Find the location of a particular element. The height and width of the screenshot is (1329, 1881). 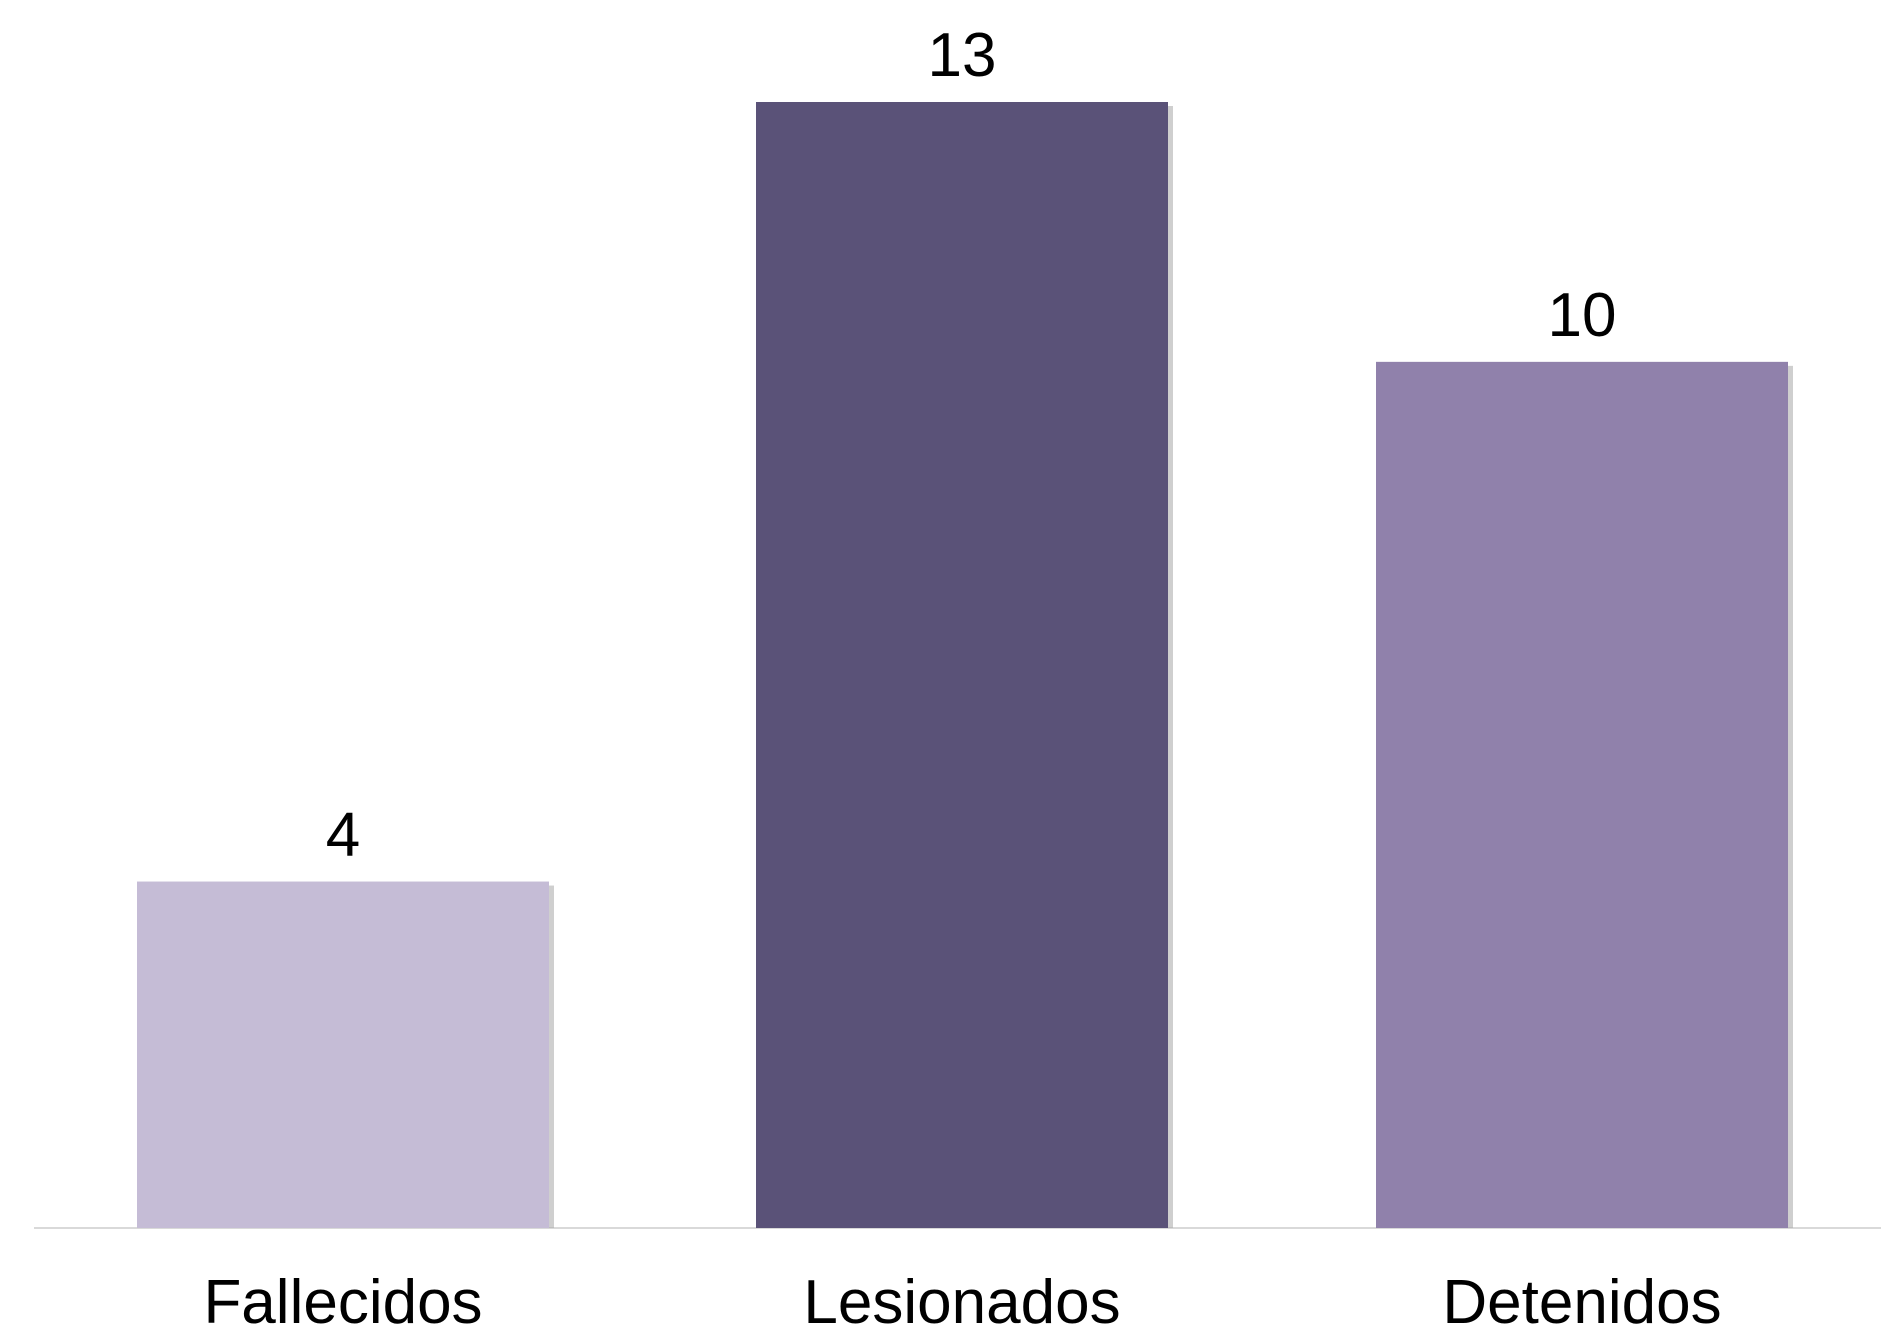

data-label-detenidos: 10 is located at coordinates (1582, 315).